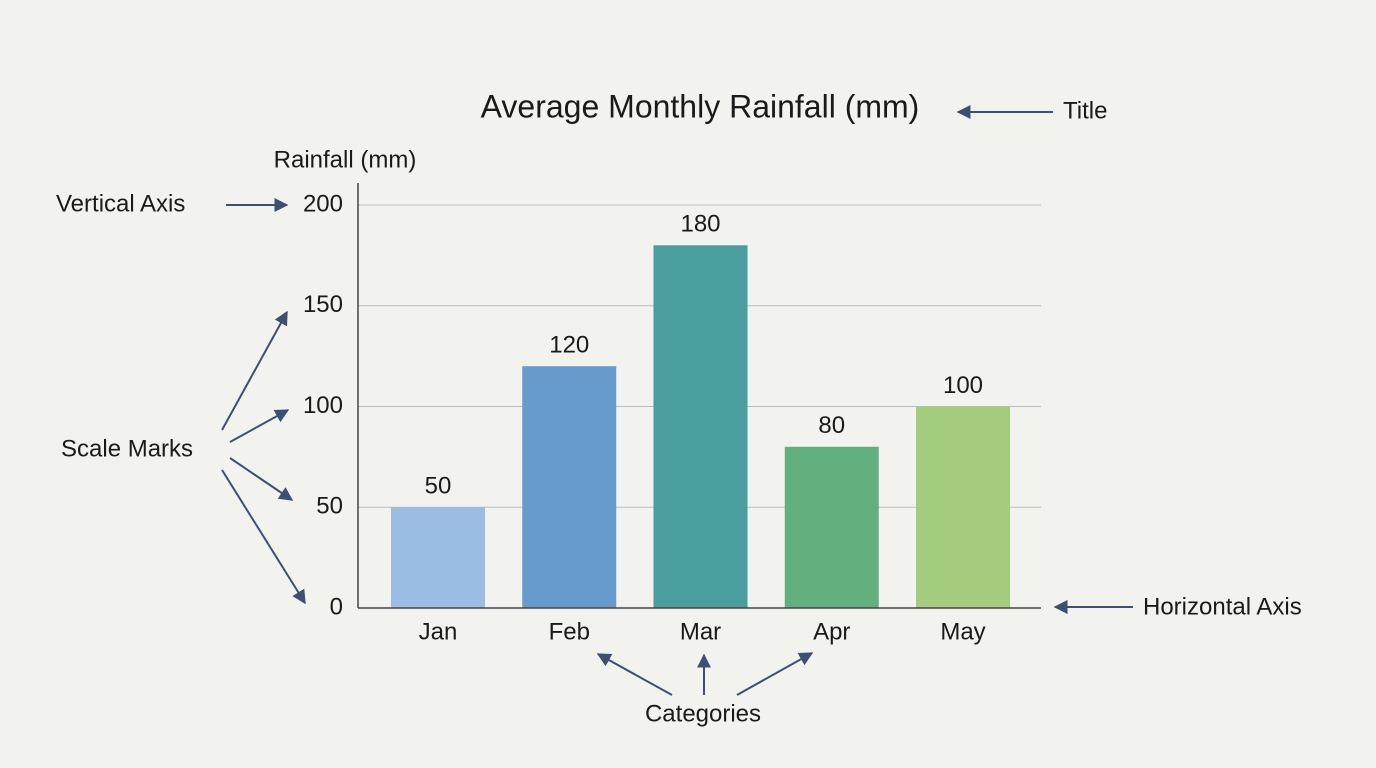 This screenshot has width=1376, height=768. I want to click on y-tick-label: 50, so click(329, 506).